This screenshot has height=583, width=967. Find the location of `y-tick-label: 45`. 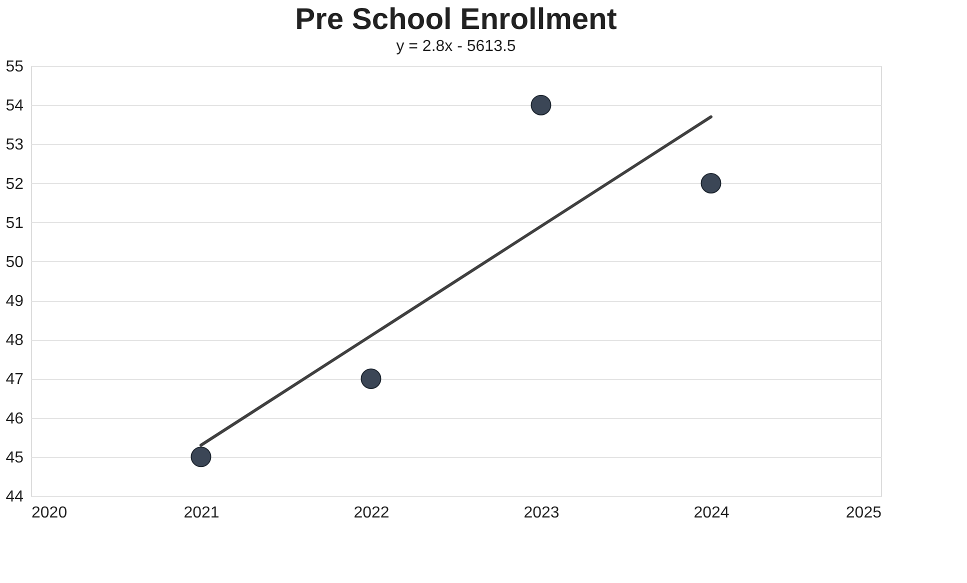

y-tick-label: 45 is located at coordinates (15, 457).